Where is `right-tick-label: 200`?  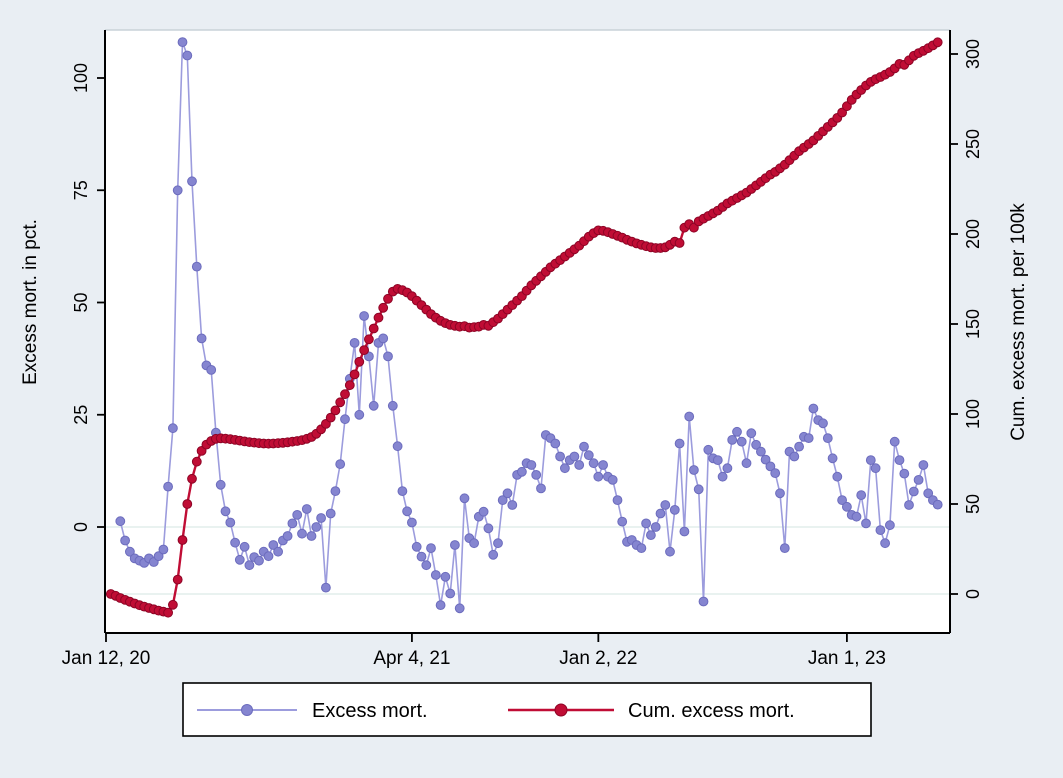
right-tick-label: 200 is located at coordinates (973, 234).